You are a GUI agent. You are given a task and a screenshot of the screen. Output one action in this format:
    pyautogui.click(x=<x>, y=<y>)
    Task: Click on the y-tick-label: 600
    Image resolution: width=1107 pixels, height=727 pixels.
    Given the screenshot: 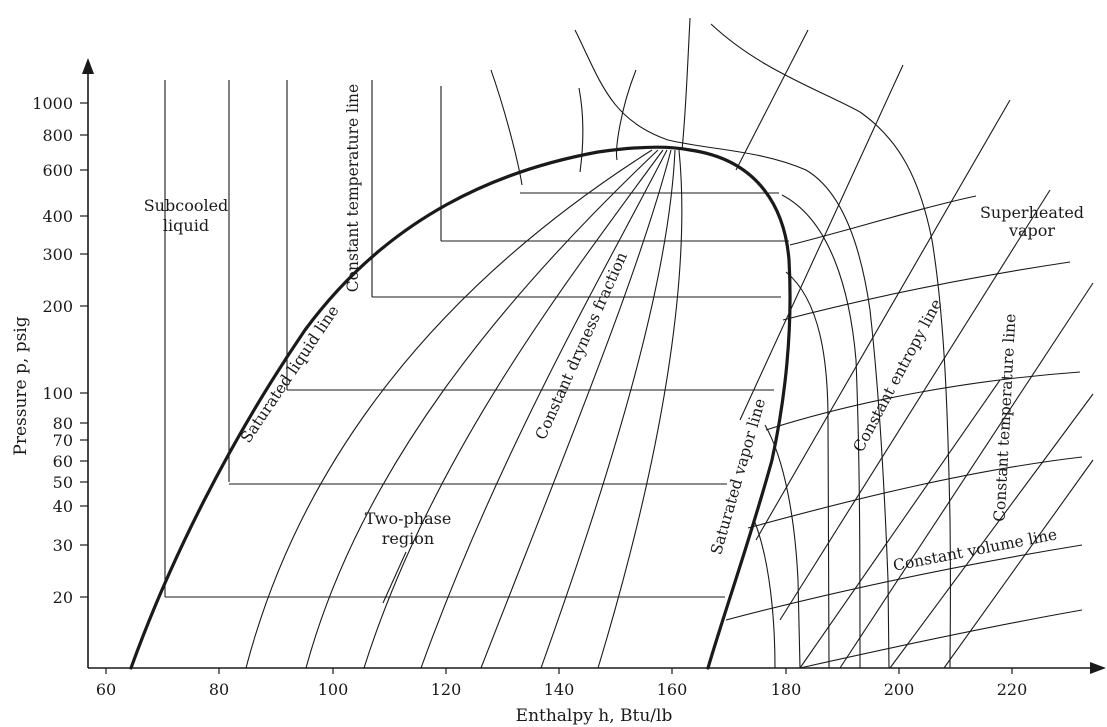 What is the action you would take?
    pyautogui.click(x=57, y=170)
    